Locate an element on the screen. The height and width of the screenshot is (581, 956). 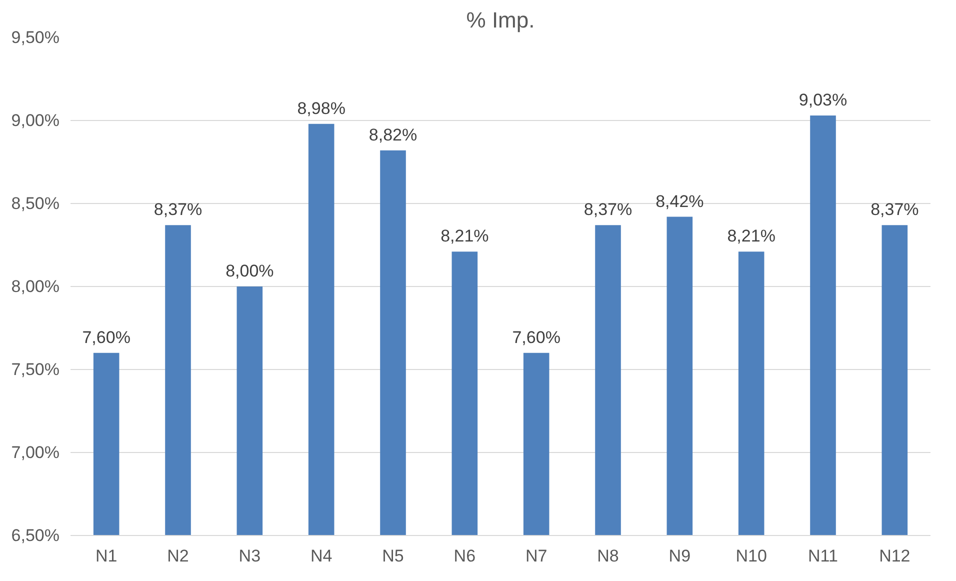
x-tick-label: N2 is located at coordinates (178, 556).